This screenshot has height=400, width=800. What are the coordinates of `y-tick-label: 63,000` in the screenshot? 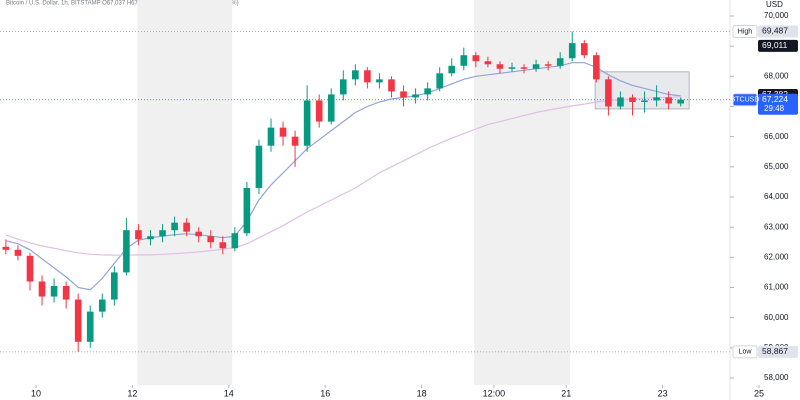 It's located at (776, 226).